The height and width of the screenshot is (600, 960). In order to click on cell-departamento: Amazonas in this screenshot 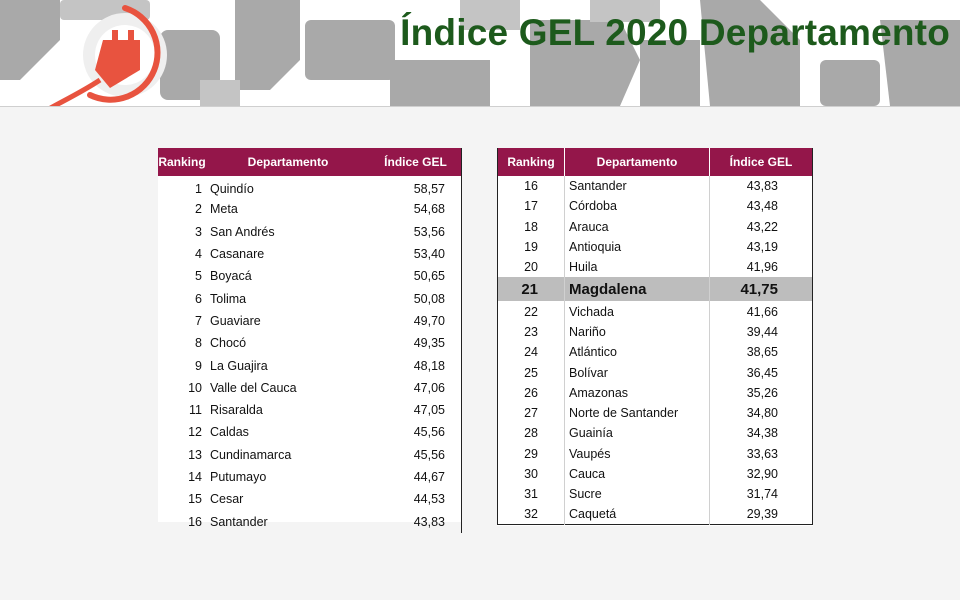, I will do `click(637, 392)`.